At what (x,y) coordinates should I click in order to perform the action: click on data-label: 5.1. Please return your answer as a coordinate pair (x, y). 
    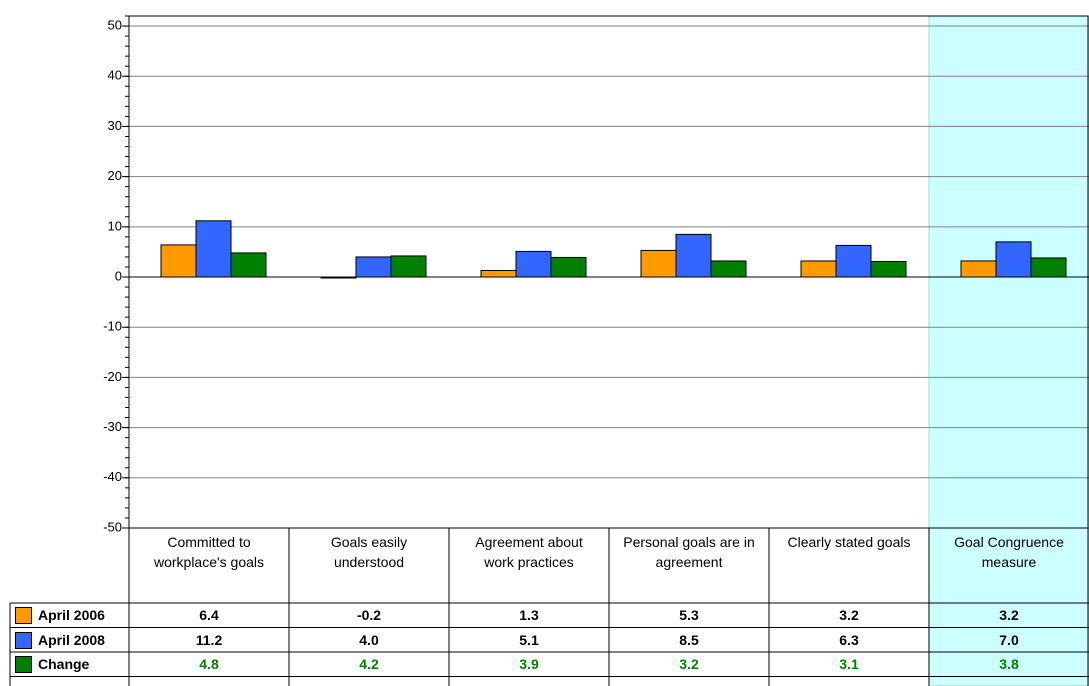
    Looking at the image, I should click on (529, 639).